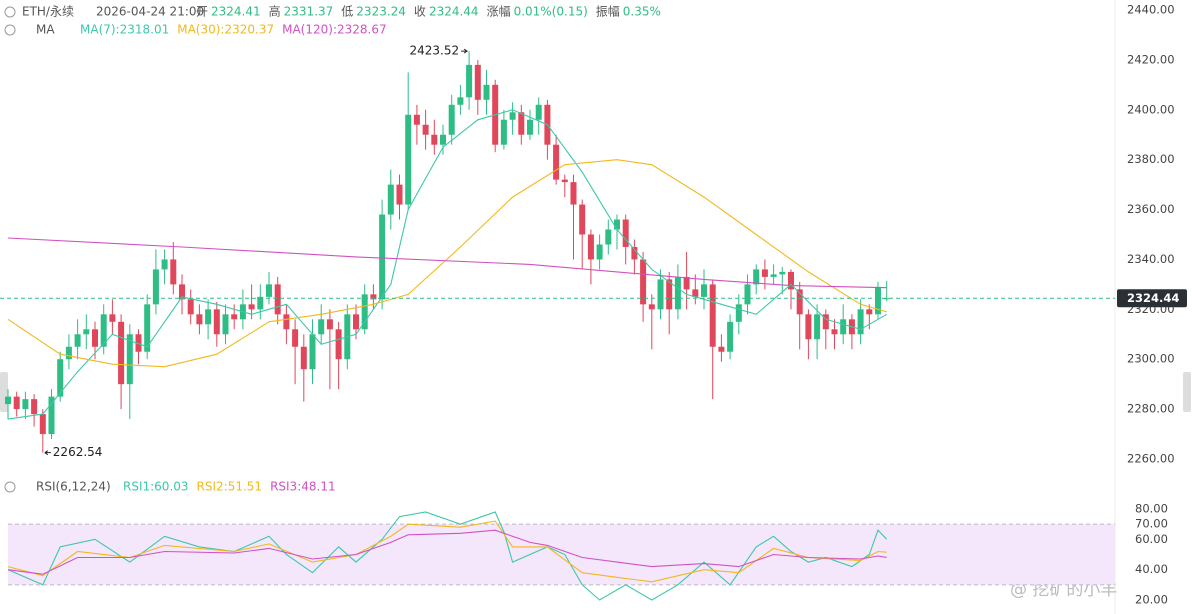  Describe the element at coordinates (1151, 10) in the screenshot. I see `y-tick-label: 2440.00` at that location.